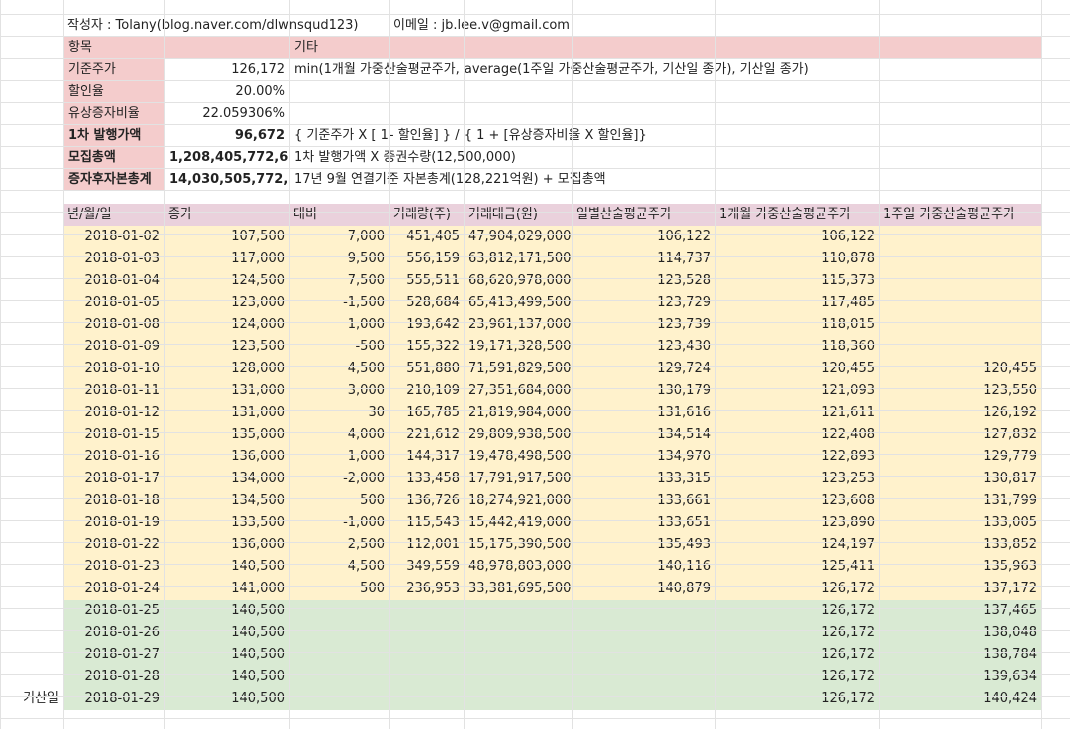 The width and height of the screenshot is (1070, 729). Describe the element at coordinates (339, 523) in the screenshot. I see `cell-diff: -1,000` at that location.